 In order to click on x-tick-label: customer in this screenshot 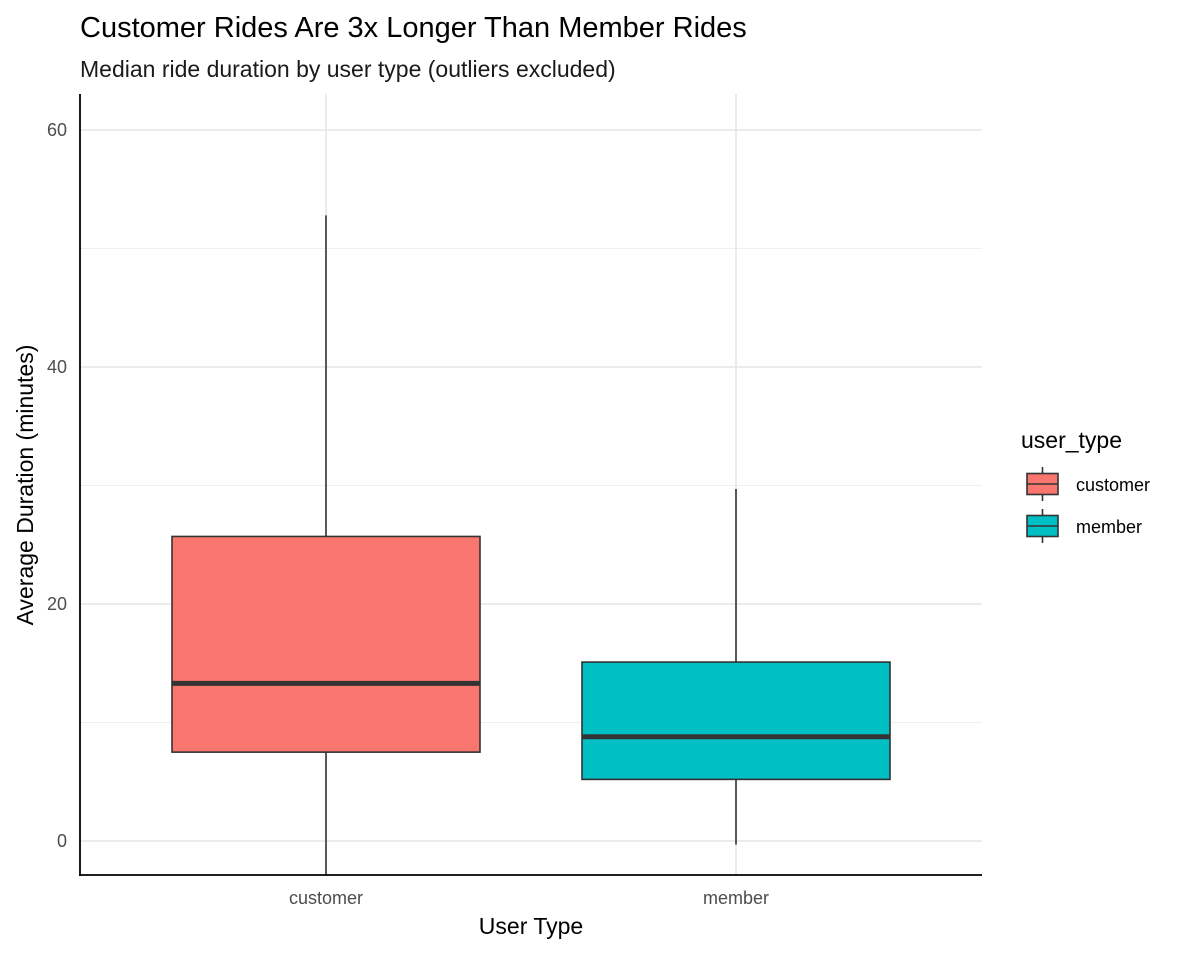, I will do `click(326, 898)`.